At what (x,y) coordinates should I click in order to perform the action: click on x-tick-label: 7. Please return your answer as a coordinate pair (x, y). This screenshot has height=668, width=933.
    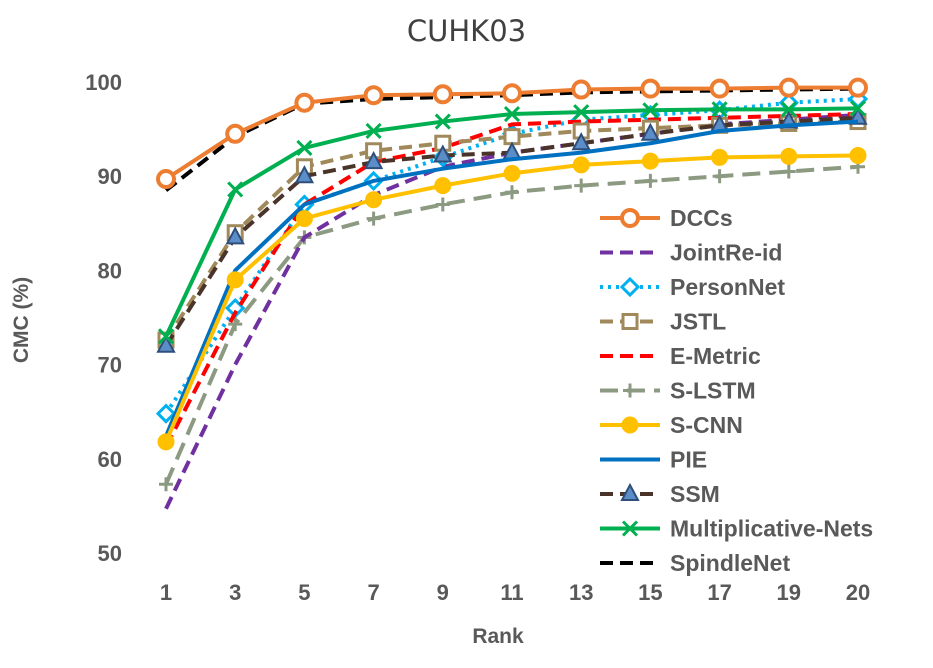
    Looking at the image, I should click on (373, 592).